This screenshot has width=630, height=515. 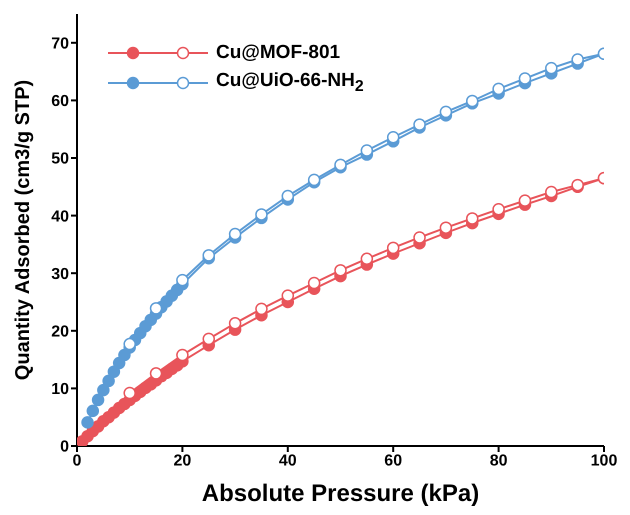 I want to click on y-tick-label: 0, so click(x=65, y=447).